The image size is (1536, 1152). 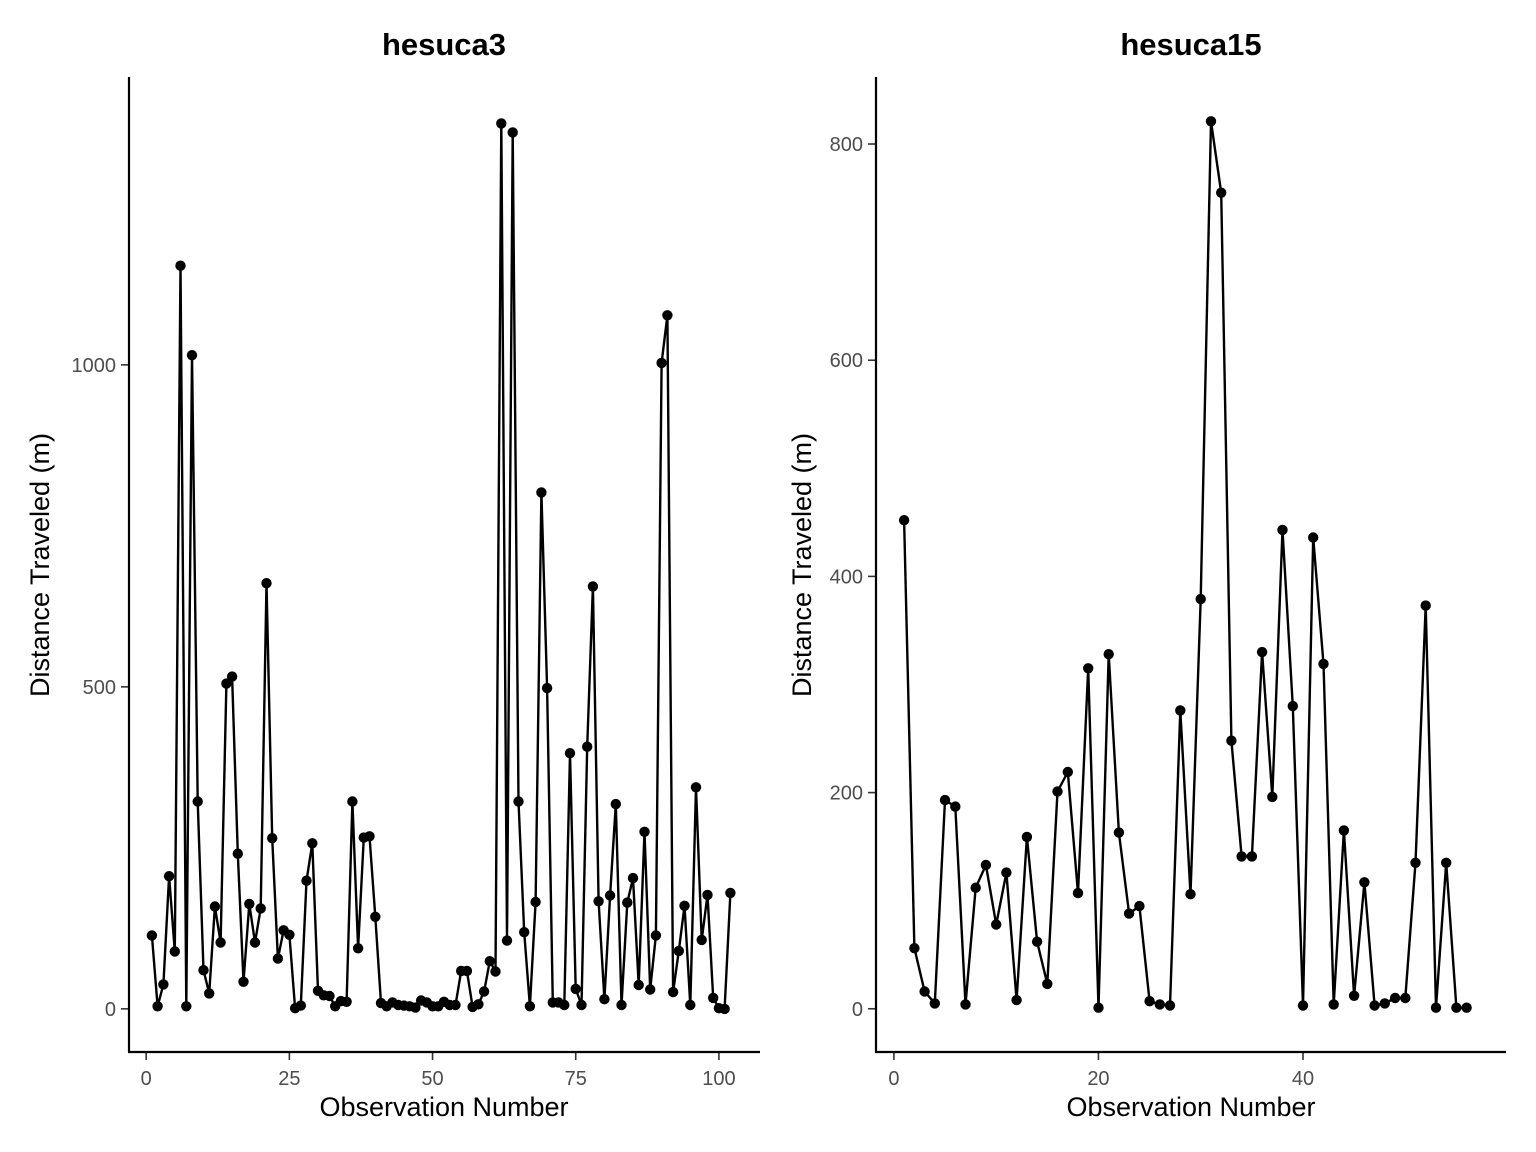 I want to click on y-tick-label: 400, so click(x=846, y=577).